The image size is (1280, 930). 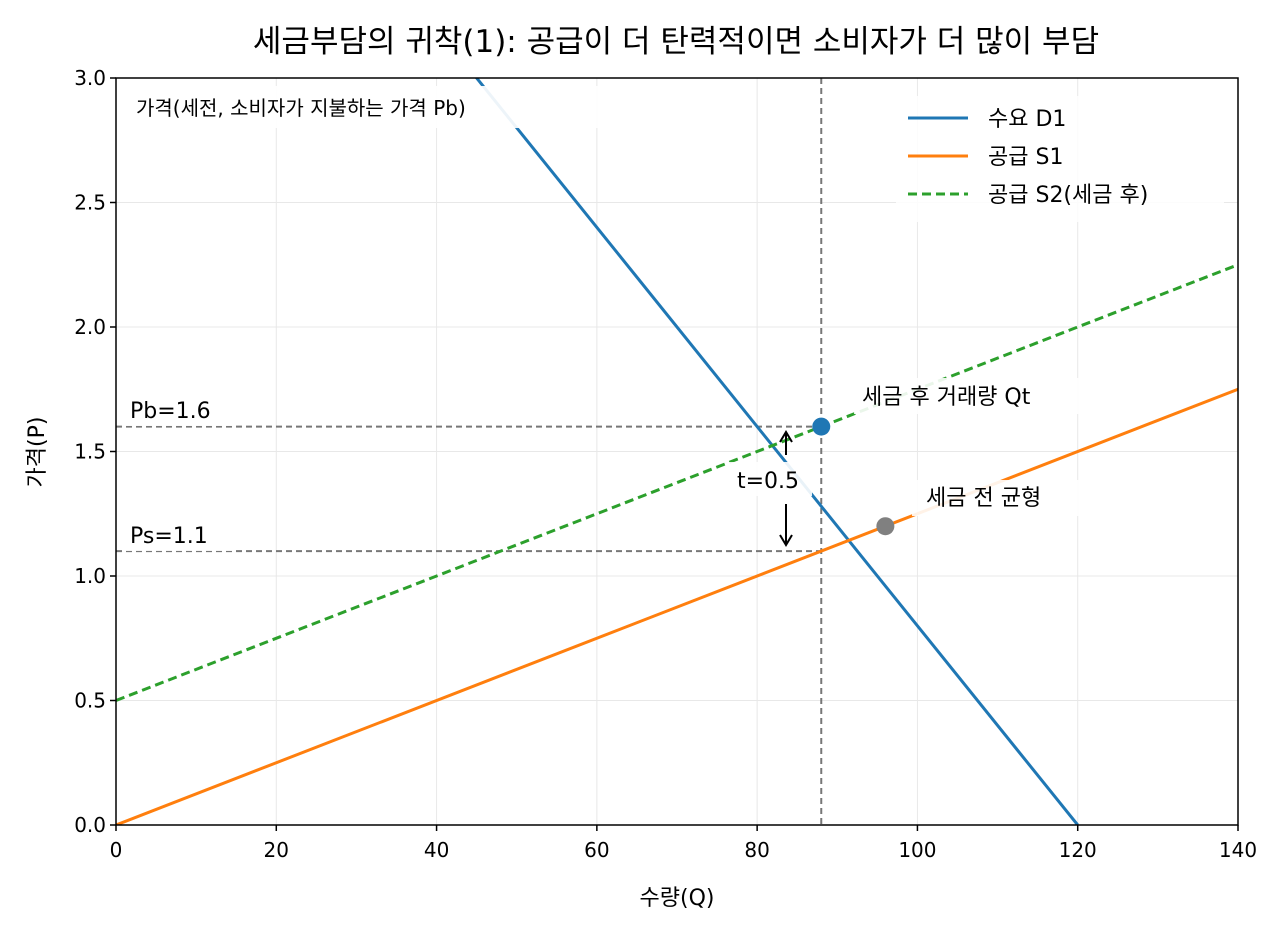 What do you see at coordinates (170, 411) in the screenshot?
I see `pb-label: Pb=1.6` at bounding box center [170, 411].